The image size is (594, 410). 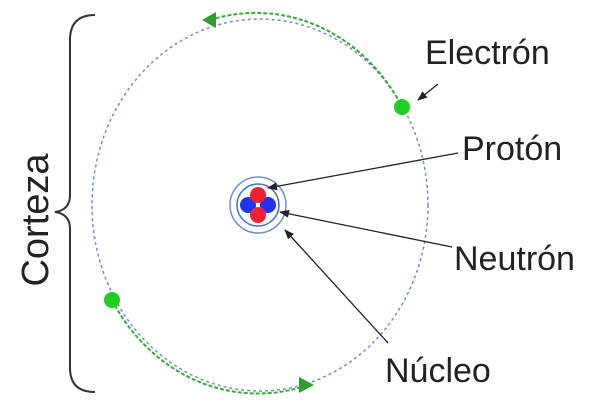 I want to click on nucleus-outer, so click(x=258, y=205).